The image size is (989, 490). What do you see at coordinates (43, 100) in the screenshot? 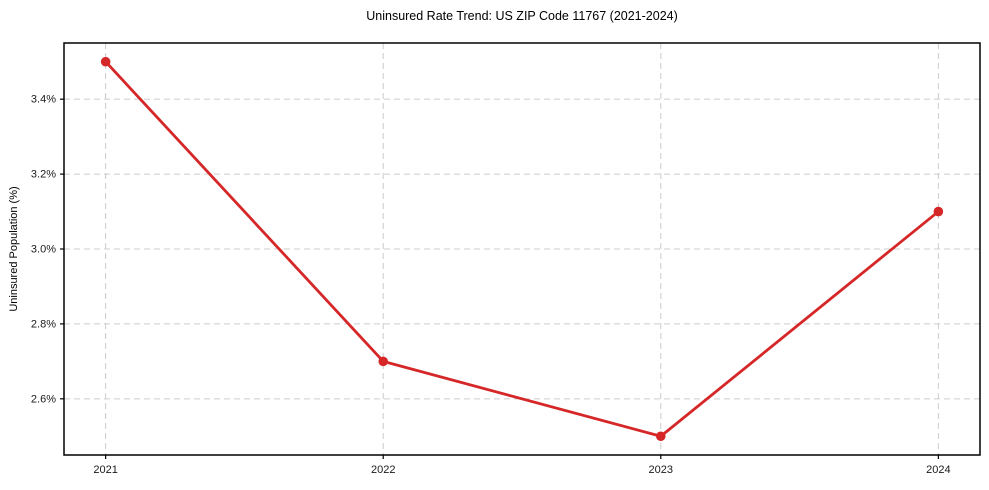
I see `y-tick-label: 3.4%` at bounding box center [43, 100].